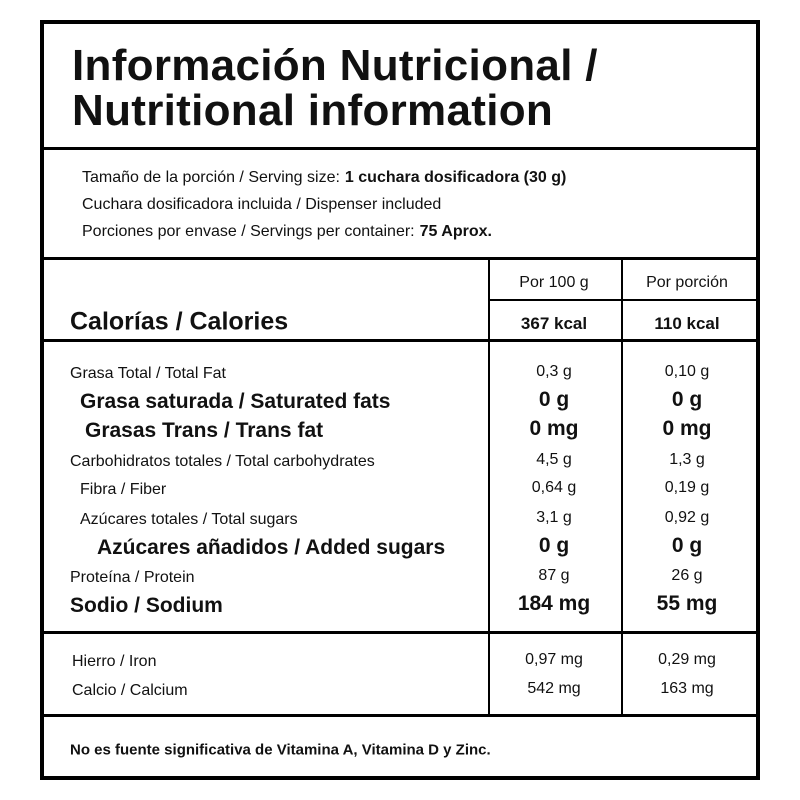  What do you see at coordinates (687, 603) in the screenshot?
I see `nutrient-value: 55 mg` at bounding box center [687, 603].